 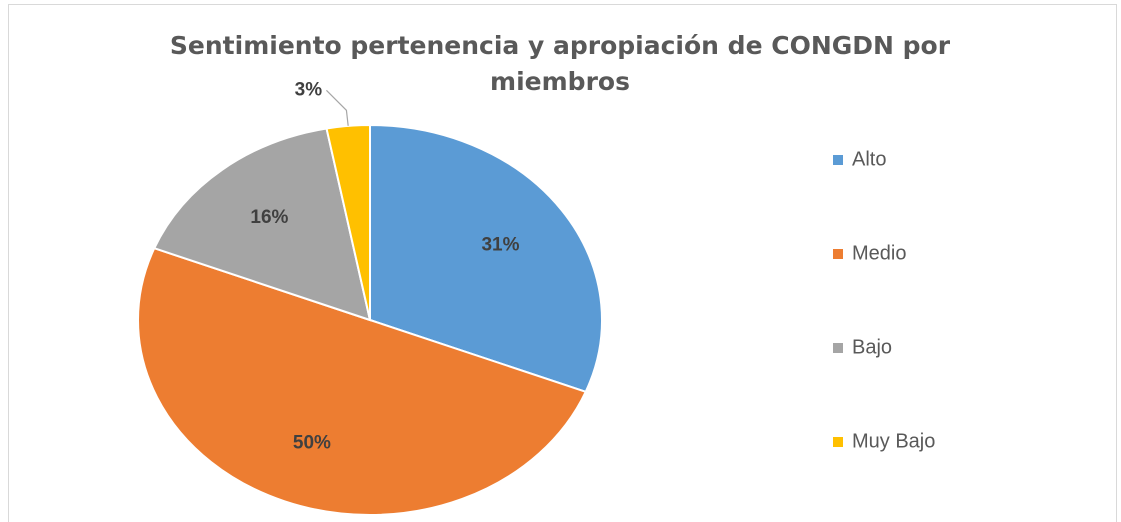 What do you see at coordinates (869, 159) in the screenshot?
I see `legend-label: Alto` at bounding box center [869, 159].